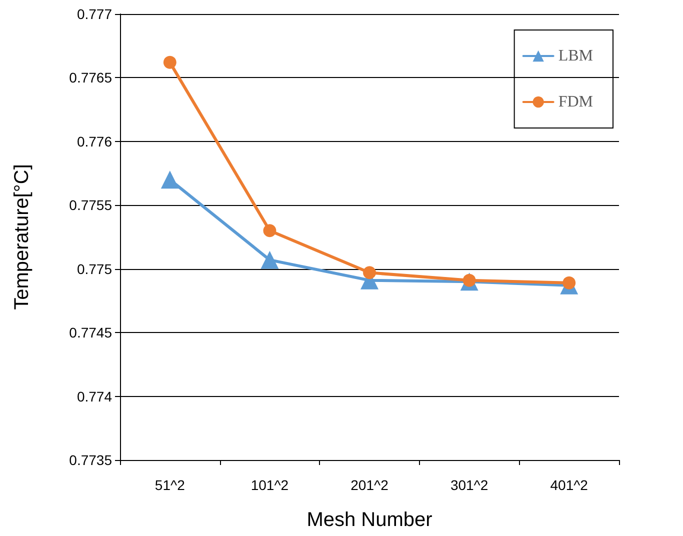 The image size is (683, 536). Describe the element at coordinates (90, 332) in the screenshot. I see `y-tick-label: 0.7745` at that location.